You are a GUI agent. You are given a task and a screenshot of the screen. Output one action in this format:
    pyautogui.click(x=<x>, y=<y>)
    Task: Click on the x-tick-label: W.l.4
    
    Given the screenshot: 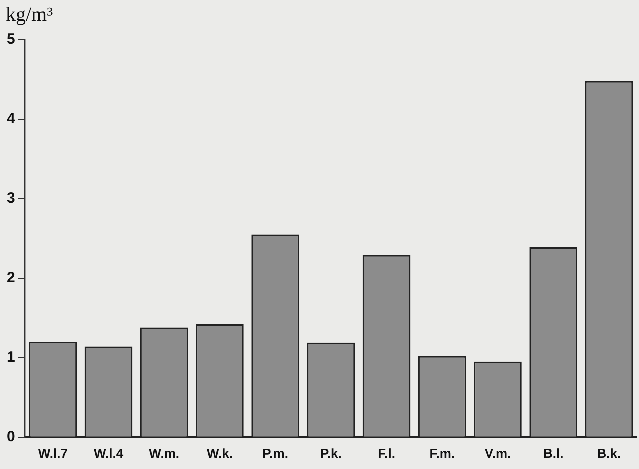 What is the action you would take?
    pyautogui.click(x=109, y=453)
    